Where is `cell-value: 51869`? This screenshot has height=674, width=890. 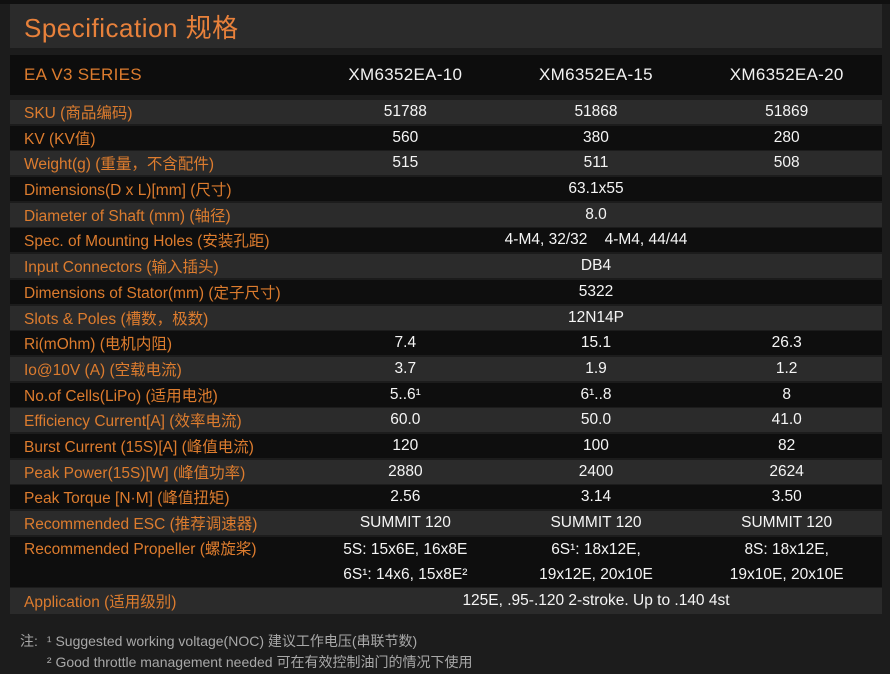
cell-value: 51869 is located at coordinates (787, 111).